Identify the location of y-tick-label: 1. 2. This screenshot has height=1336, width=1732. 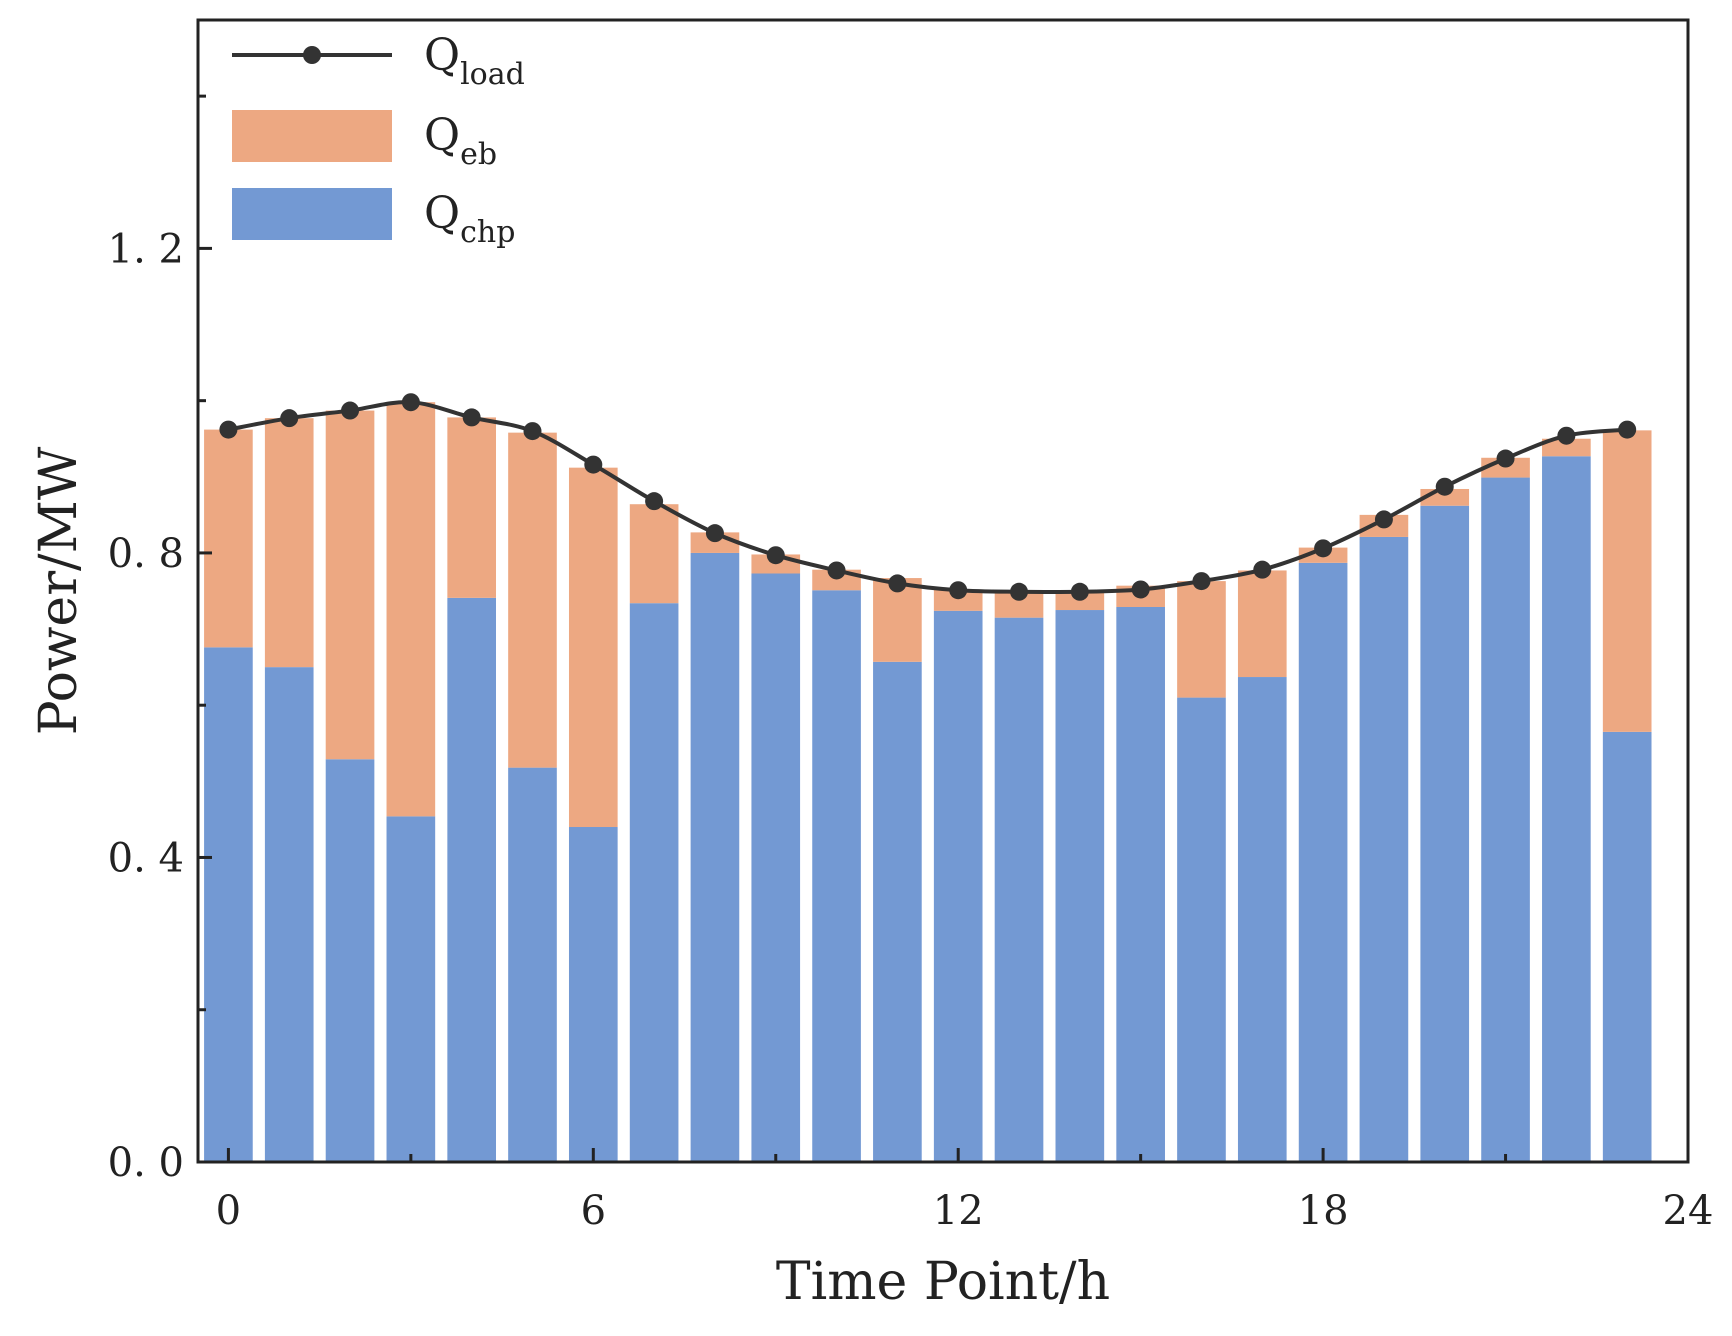
(146, 249).